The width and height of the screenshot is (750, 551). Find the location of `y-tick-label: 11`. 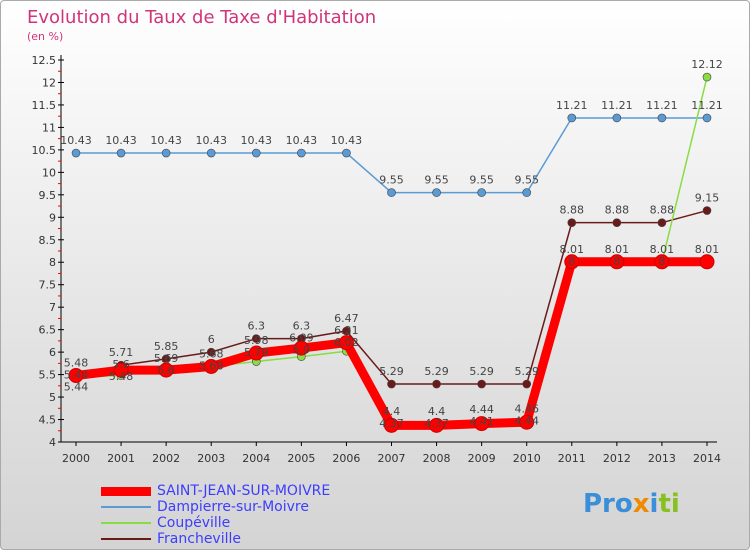

y-tick-label: 11 is located at coordinates (49, 127).